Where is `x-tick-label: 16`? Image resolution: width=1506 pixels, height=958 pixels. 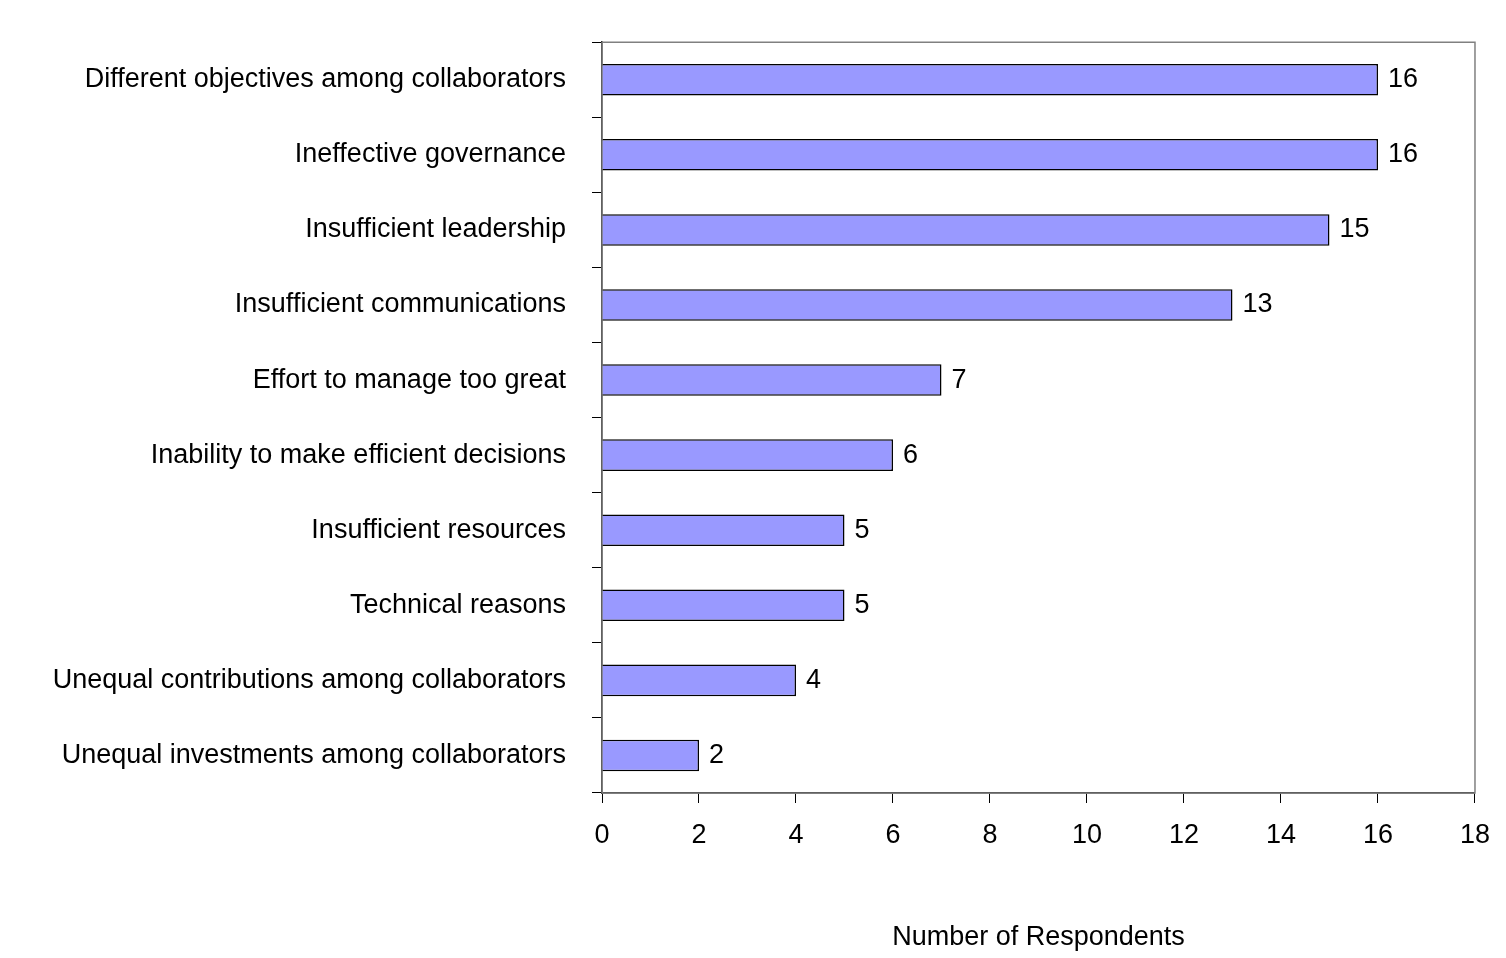
x-tick-label: 16 is located at coordinates (1378, 833).